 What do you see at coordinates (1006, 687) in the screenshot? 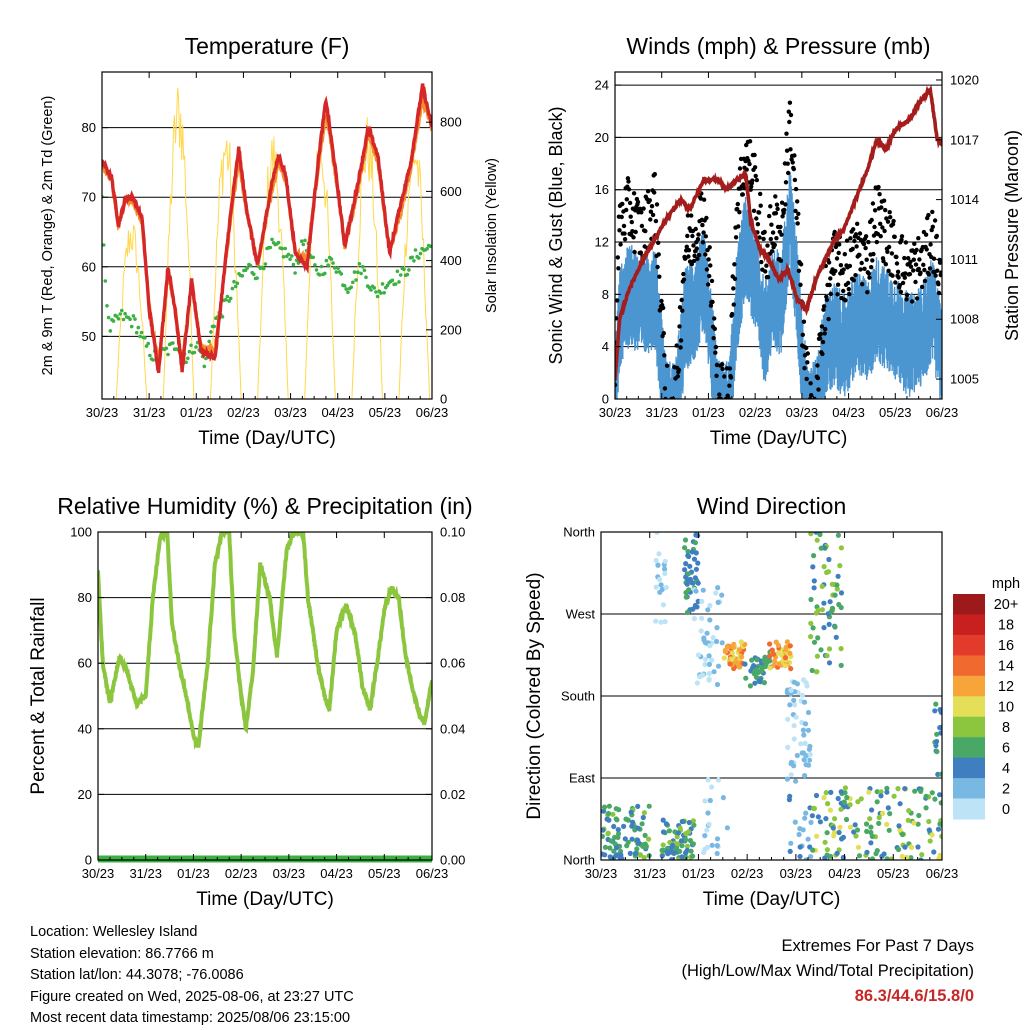
I see `colorbar-label: 12` at bounding box center [1006, 687].